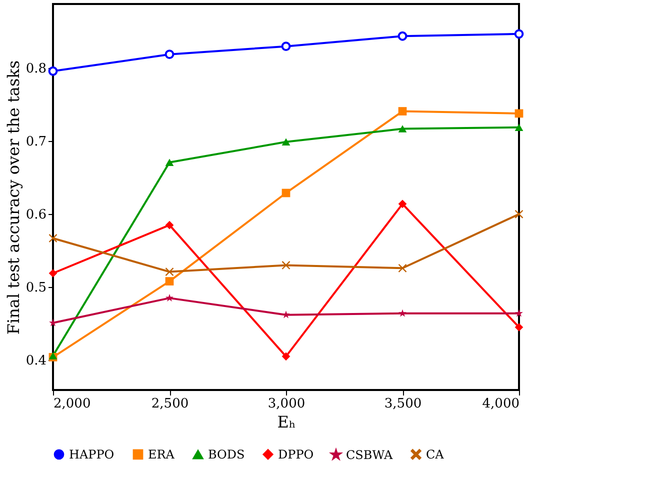 Image resolution: width=664 pixels, height=478 pixels. What do you see at coordinates (435, 454) in the screenshot?
I see `legend-label: CA` at bounding box center [435, 454].